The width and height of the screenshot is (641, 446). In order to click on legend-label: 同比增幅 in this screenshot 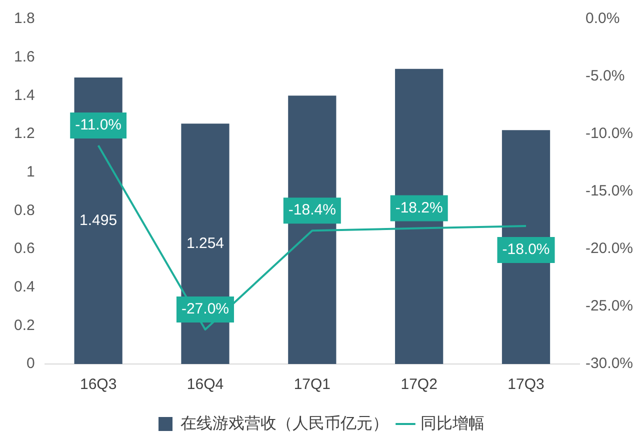, I will do `click(452, 423)`.